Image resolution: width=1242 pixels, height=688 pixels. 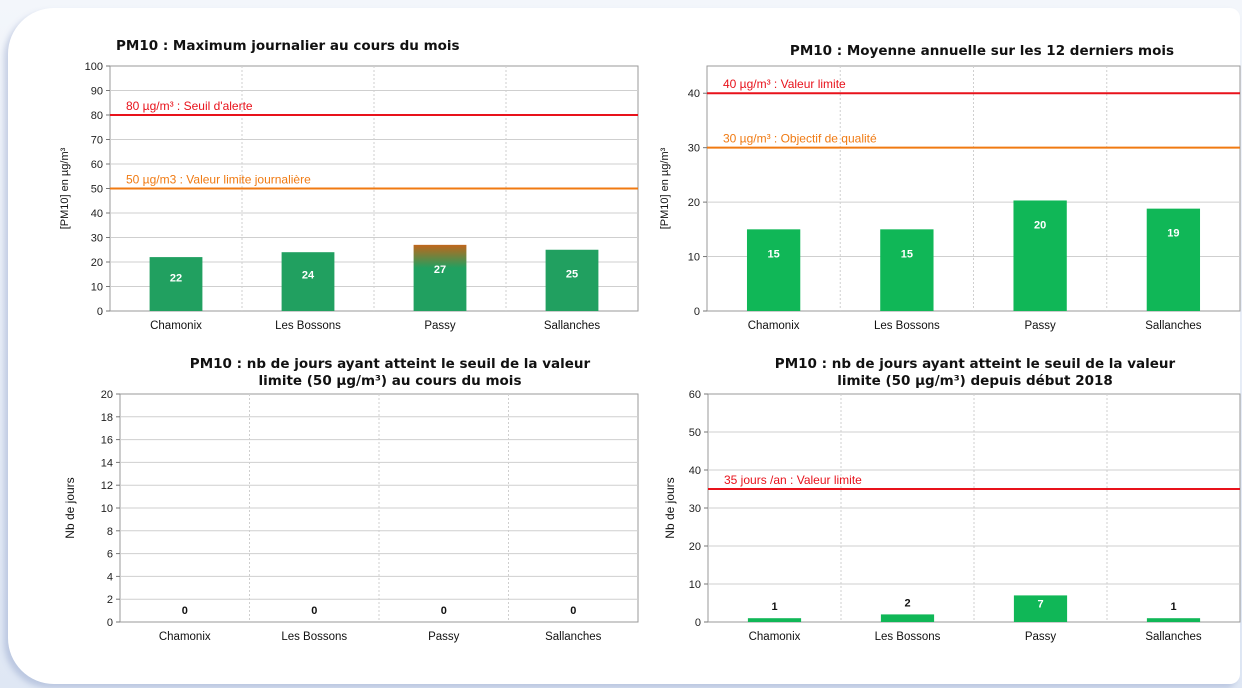 What do you see at coordinates (308, 276) in the screenshot?
I see `data-label: 24` at bounding box center [308, 276].